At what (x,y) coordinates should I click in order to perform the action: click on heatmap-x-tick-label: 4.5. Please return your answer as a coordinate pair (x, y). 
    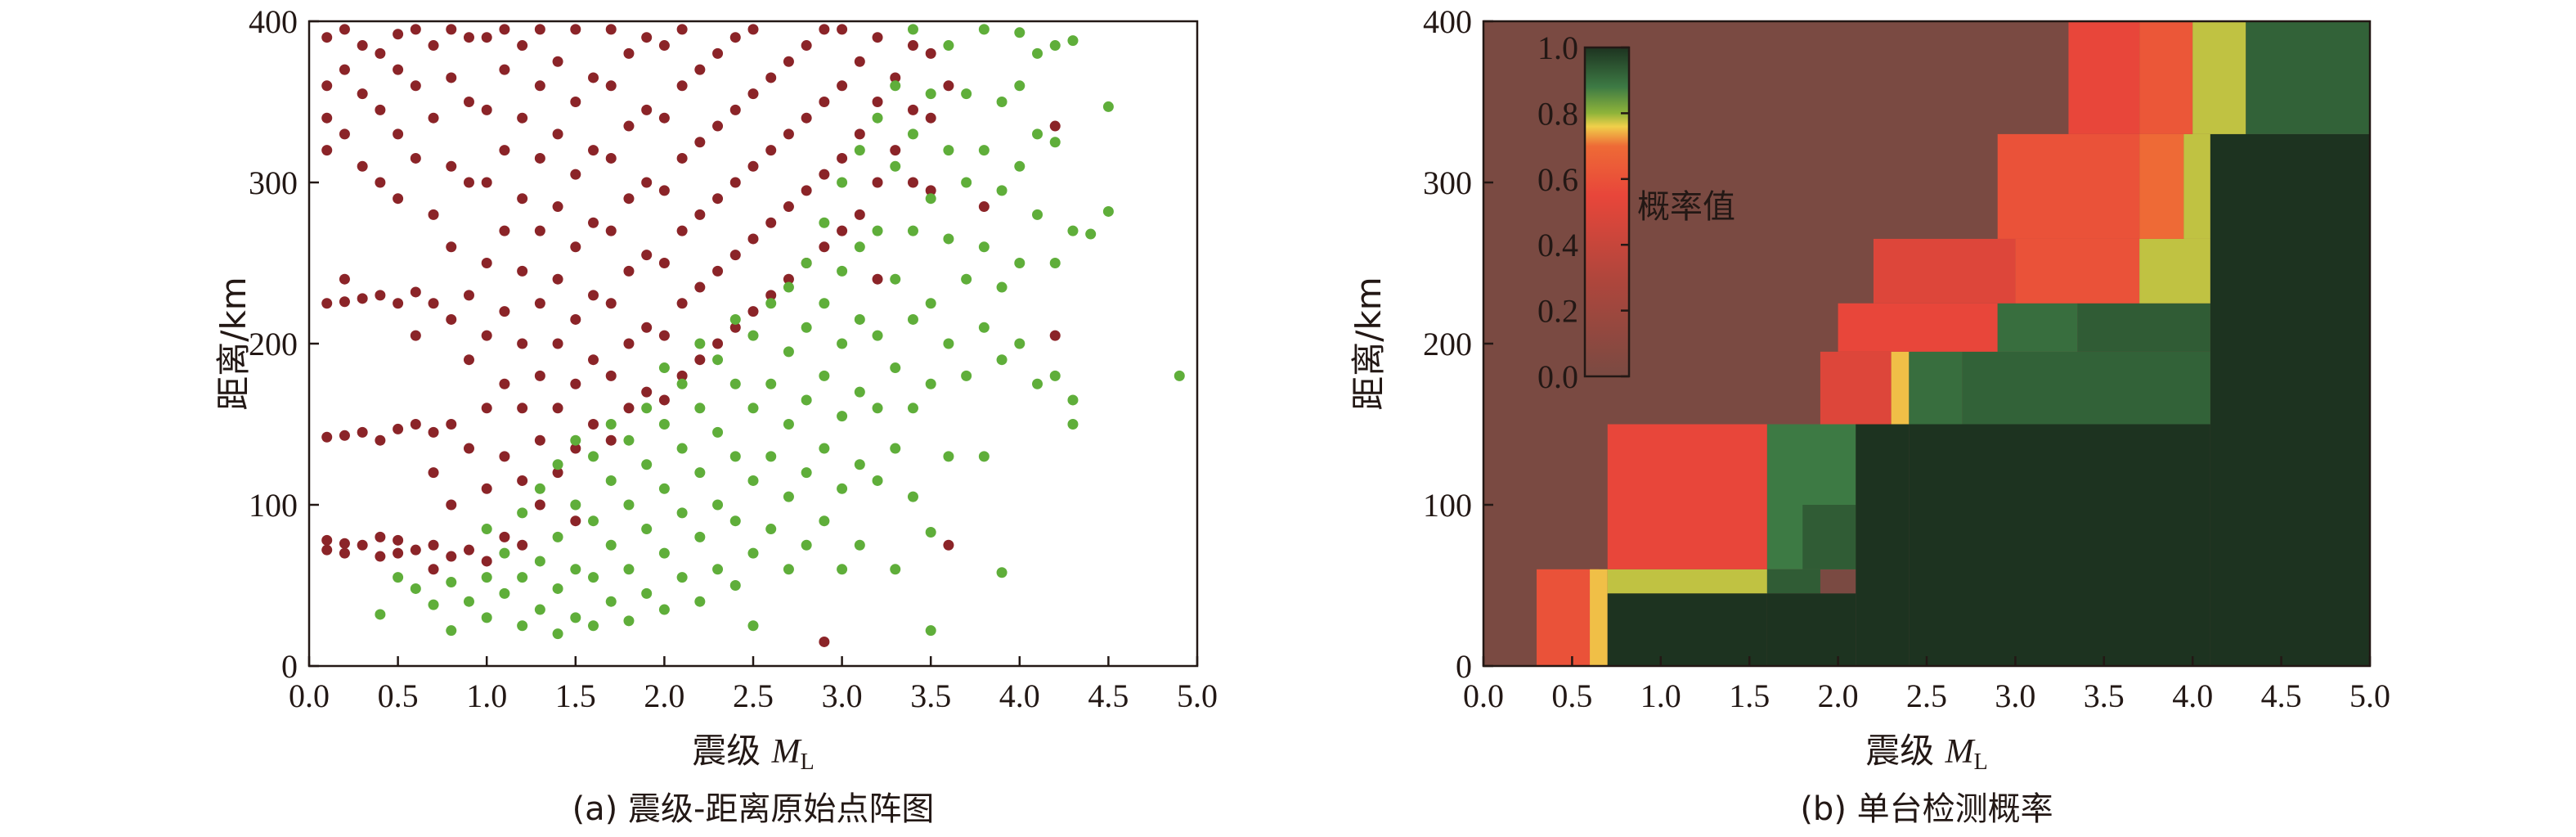
    Looking at the image, I should click on (2282, 696).